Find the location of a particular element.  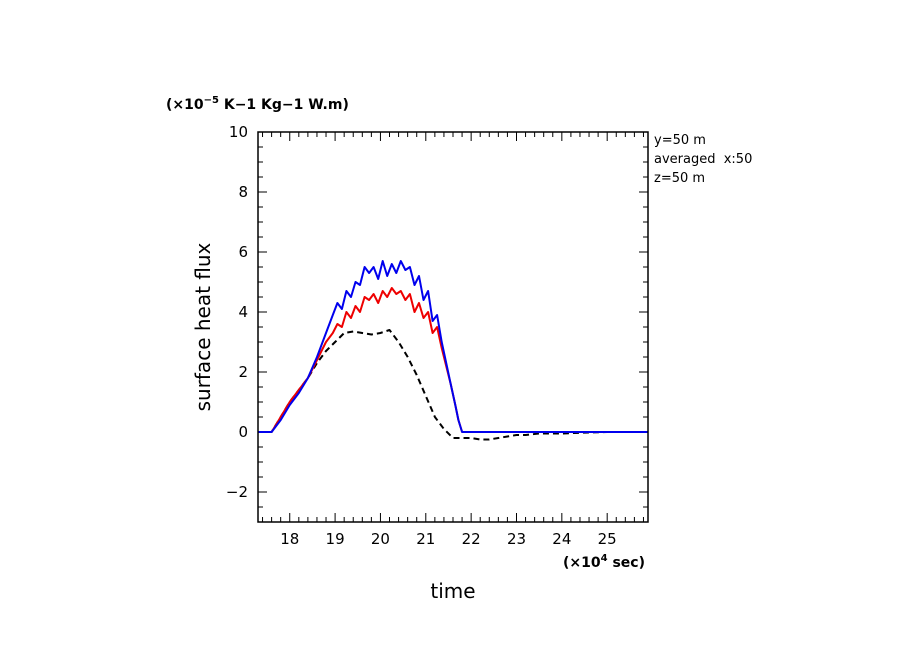

annotation-y: y=50 m is located at coordinates (680, 140).